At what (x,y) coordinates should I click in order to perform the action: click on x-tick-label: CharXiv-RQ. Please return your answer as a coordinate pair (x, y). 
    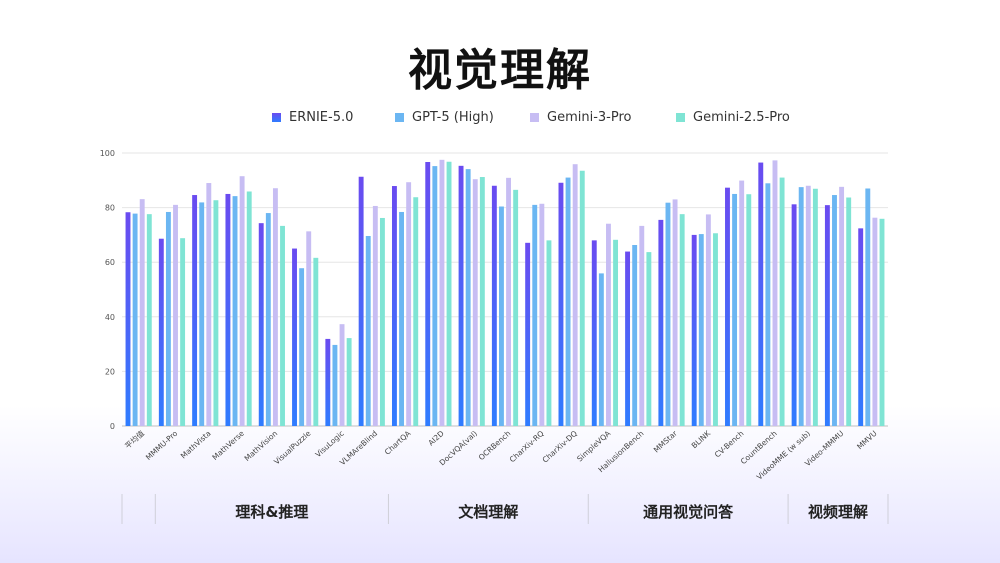
    Looking at the image, I should click on (527, 446).